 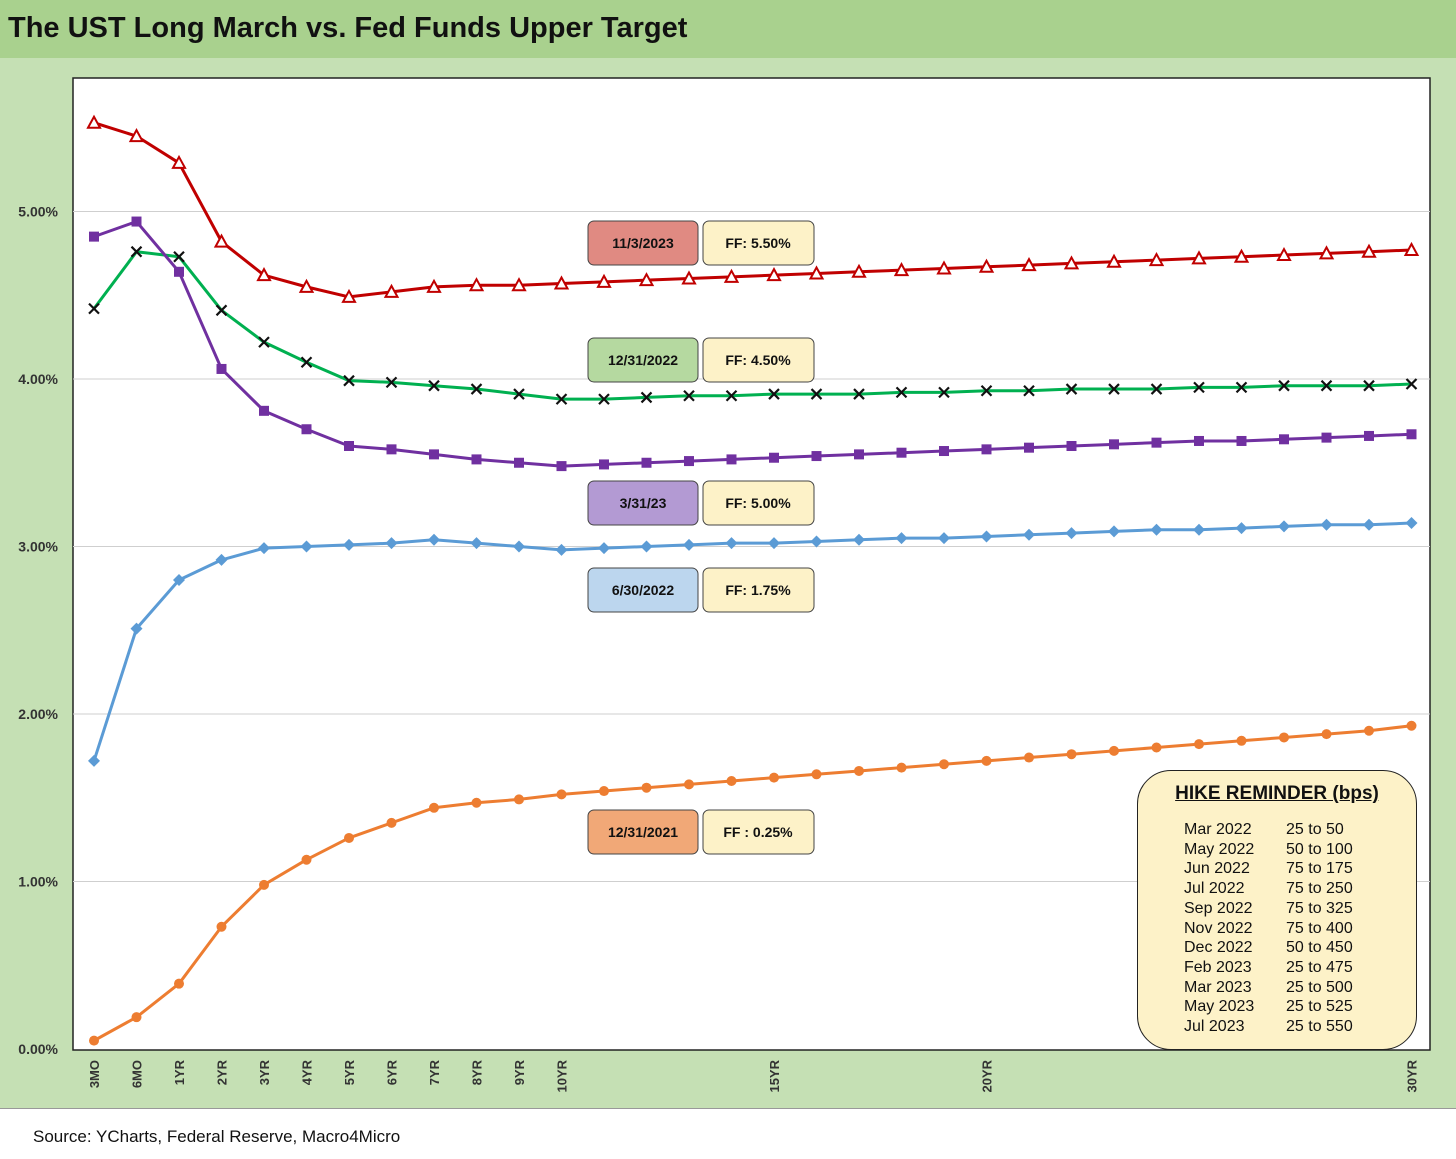 I want to click on series-date-label: 12/31/2021, so click(x=643, y=832).